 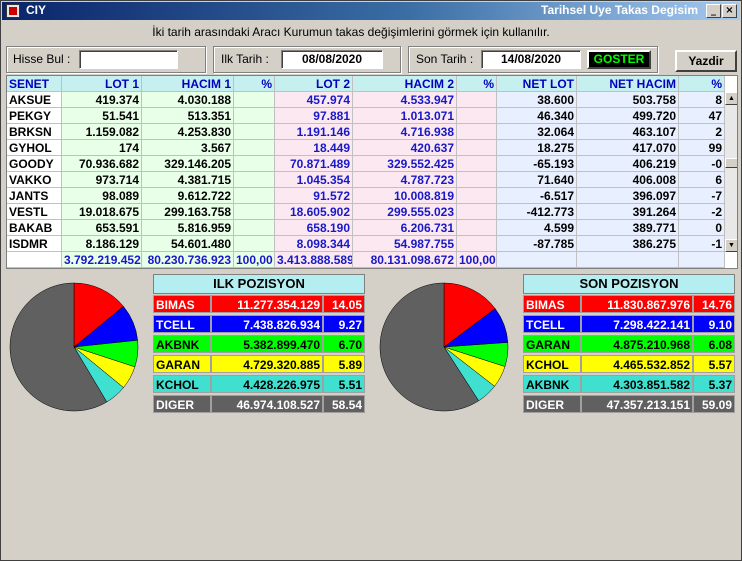 What do you see at coordinates (182, 304) in the screenshot?
I see `ilk_pozisyon-name-cell: BIMAS` at bounding box center [182, 304].